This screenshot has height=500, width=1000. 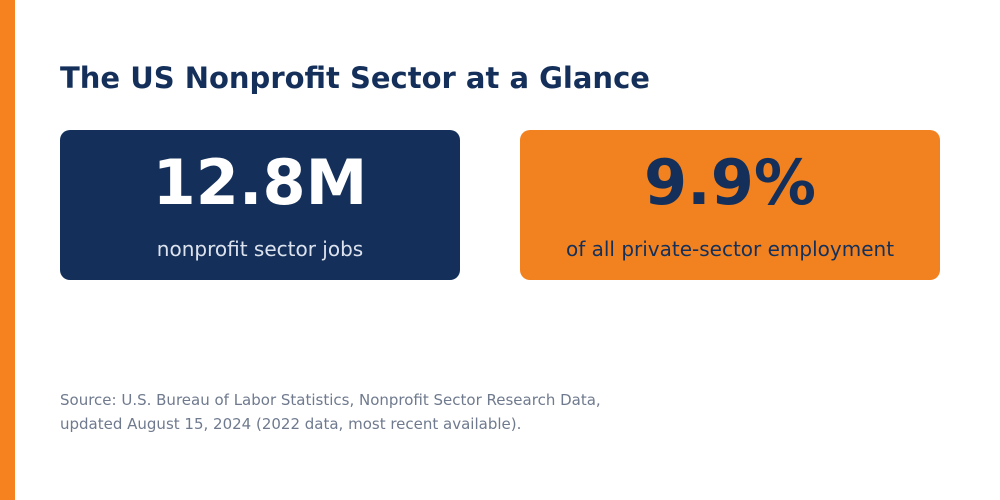 What do you see at coordinates (355, 78) in the screenshot?
I see `page-title: The US Nonprofit Sector at a Glance` at bounding box center [355, 78].